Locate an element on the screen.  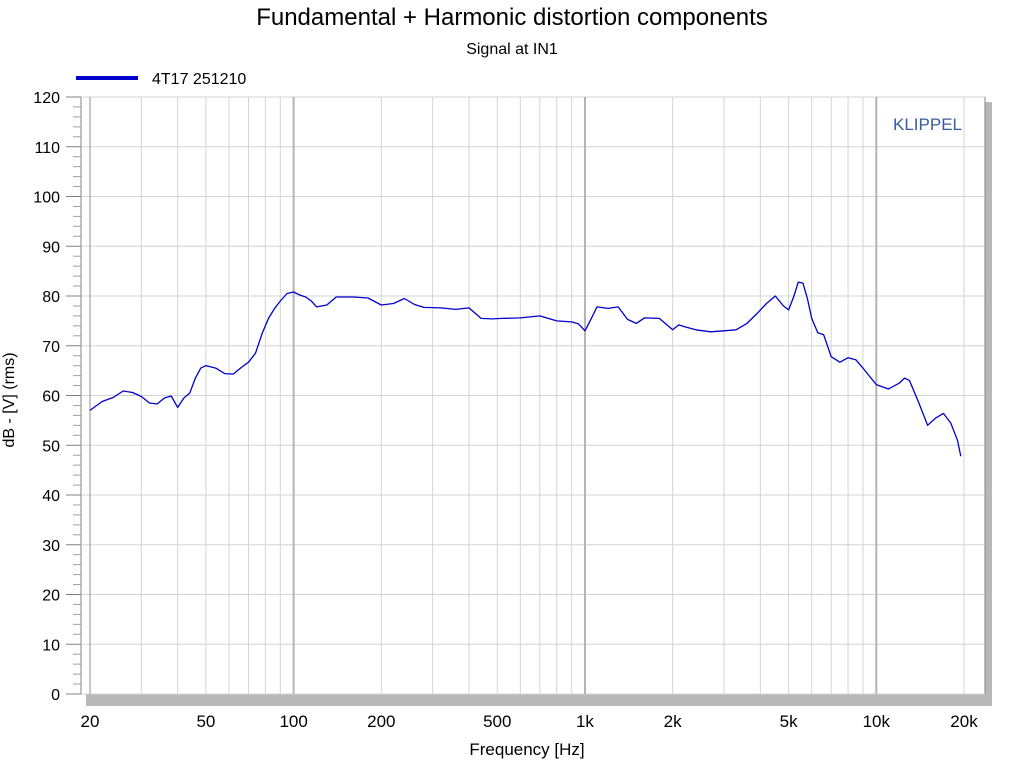
y-axis-label: dB - [V] (rms) is located at coordinates (9, 399).